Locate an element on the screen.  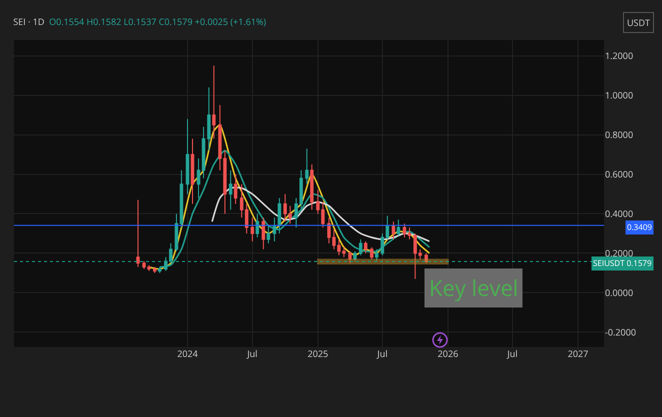
ref-line-label: 0.3409 is located at coordinates (639, 227).